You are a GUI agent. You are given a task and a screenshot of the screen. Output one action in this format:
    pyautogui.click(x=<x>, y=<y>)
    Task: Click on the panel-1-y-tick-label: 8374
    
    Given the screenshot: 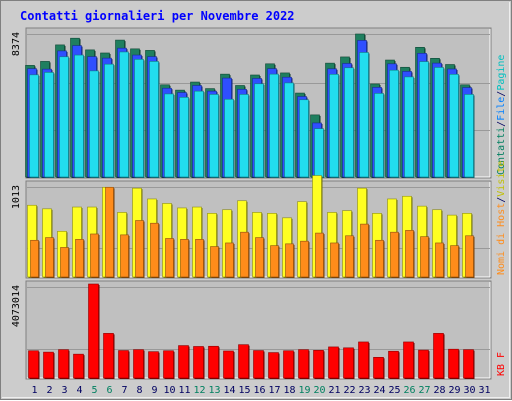 What is the action you would take?
    pyautogui.click(x=16, y=44)
    